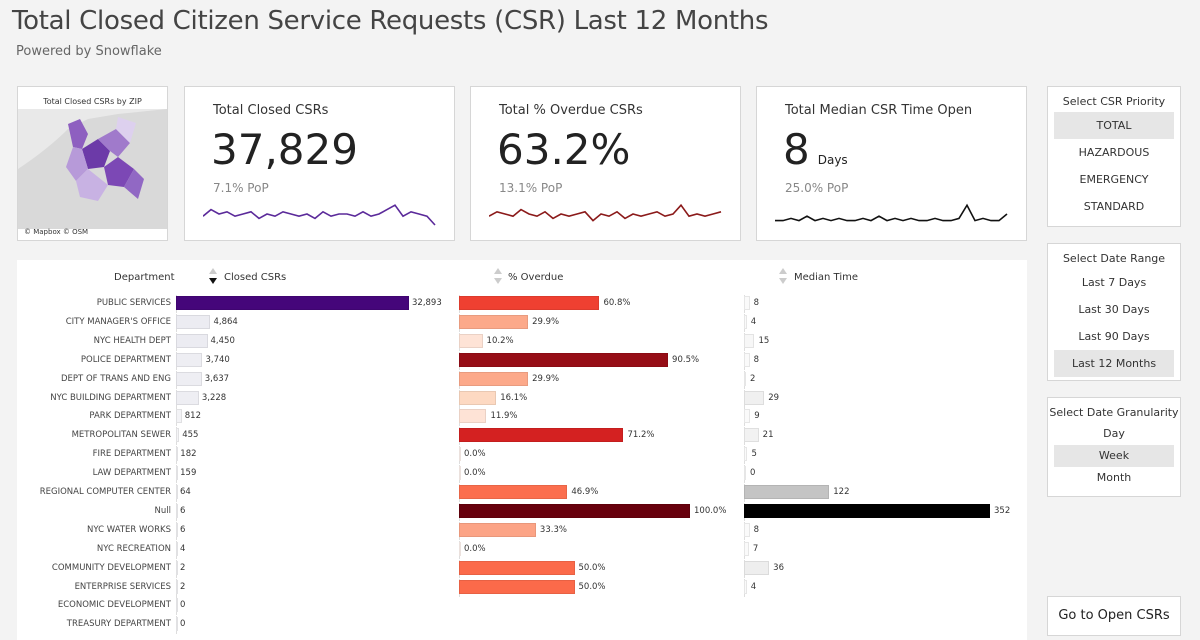 This screenshot has height=640, width=1200. Describe the element at coordinates (1114, 309) in the screenshot. I see `filter-option-last-30-days: Last 30 Days` at that location.